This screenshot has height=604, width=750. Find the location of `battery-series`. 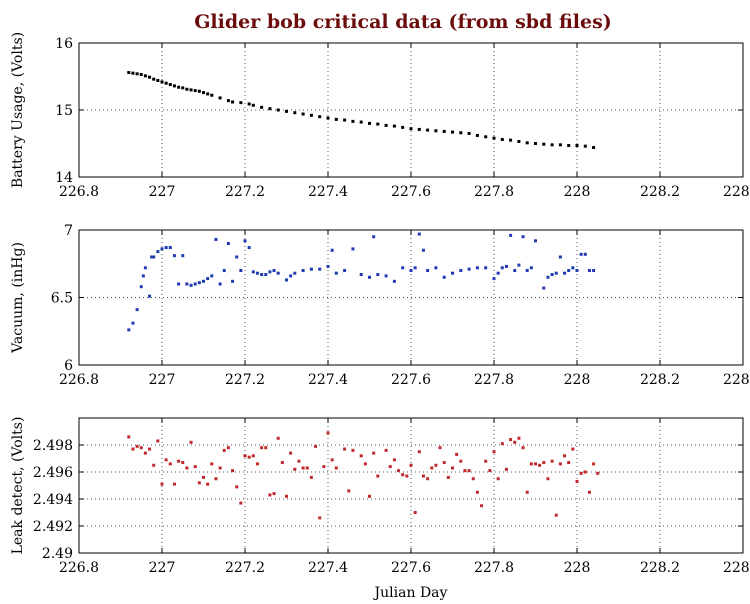

battery-series is located at coordinates (361, 110).